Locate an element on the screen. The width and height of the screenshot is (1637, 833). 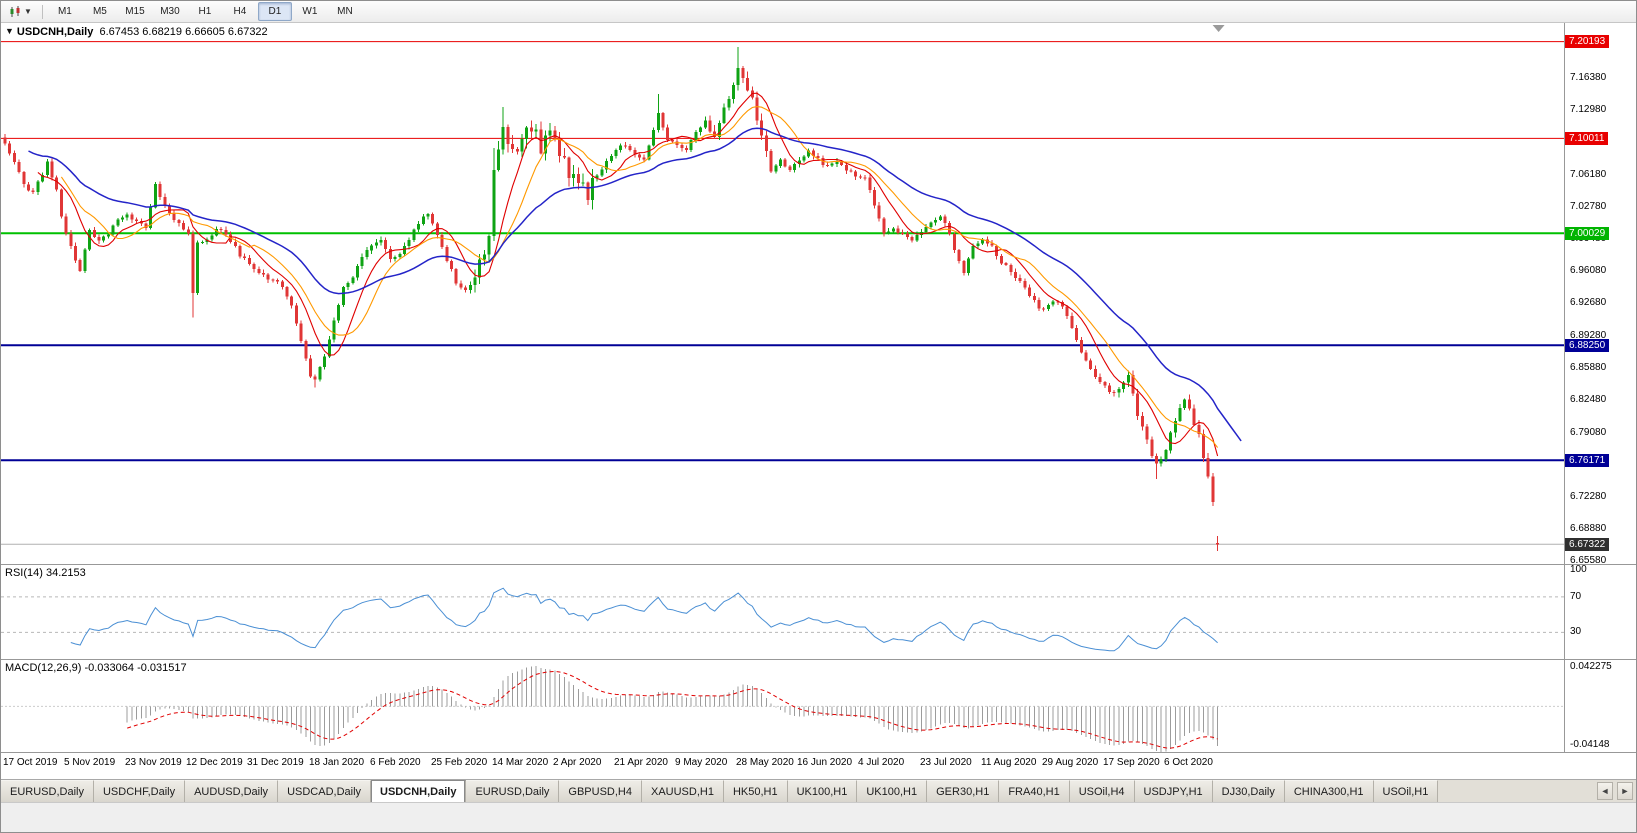
chart-tab-hk50-h1: HK50,H1 is located at coordinates (755, 791).